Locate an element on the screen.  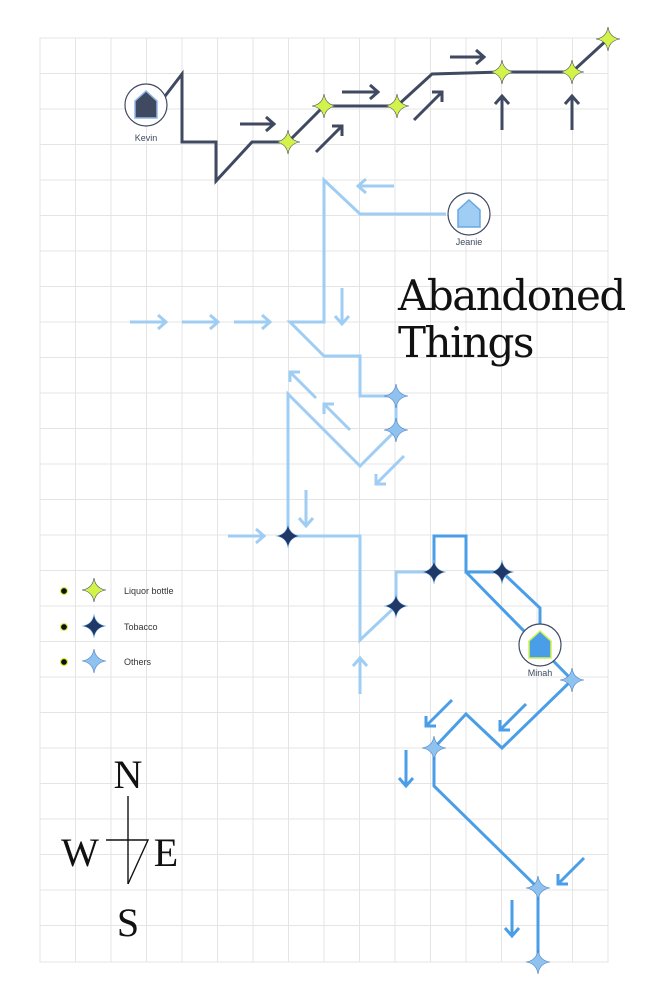
legend-item-tobacco: Tobacco is located at coordinates (108, 626).